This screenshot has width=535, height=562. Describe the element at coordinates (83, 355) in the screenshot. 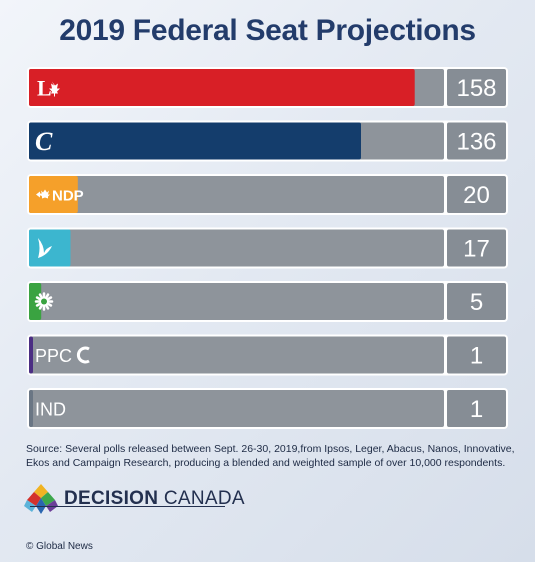

I see `ppc-logo-icon` at that location.